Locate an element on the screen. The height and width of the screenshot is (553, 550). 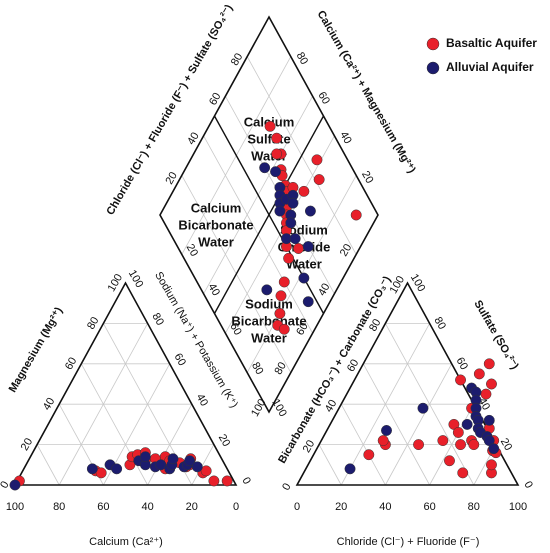
region-label: Calcium is located at coordinates (216, 207).